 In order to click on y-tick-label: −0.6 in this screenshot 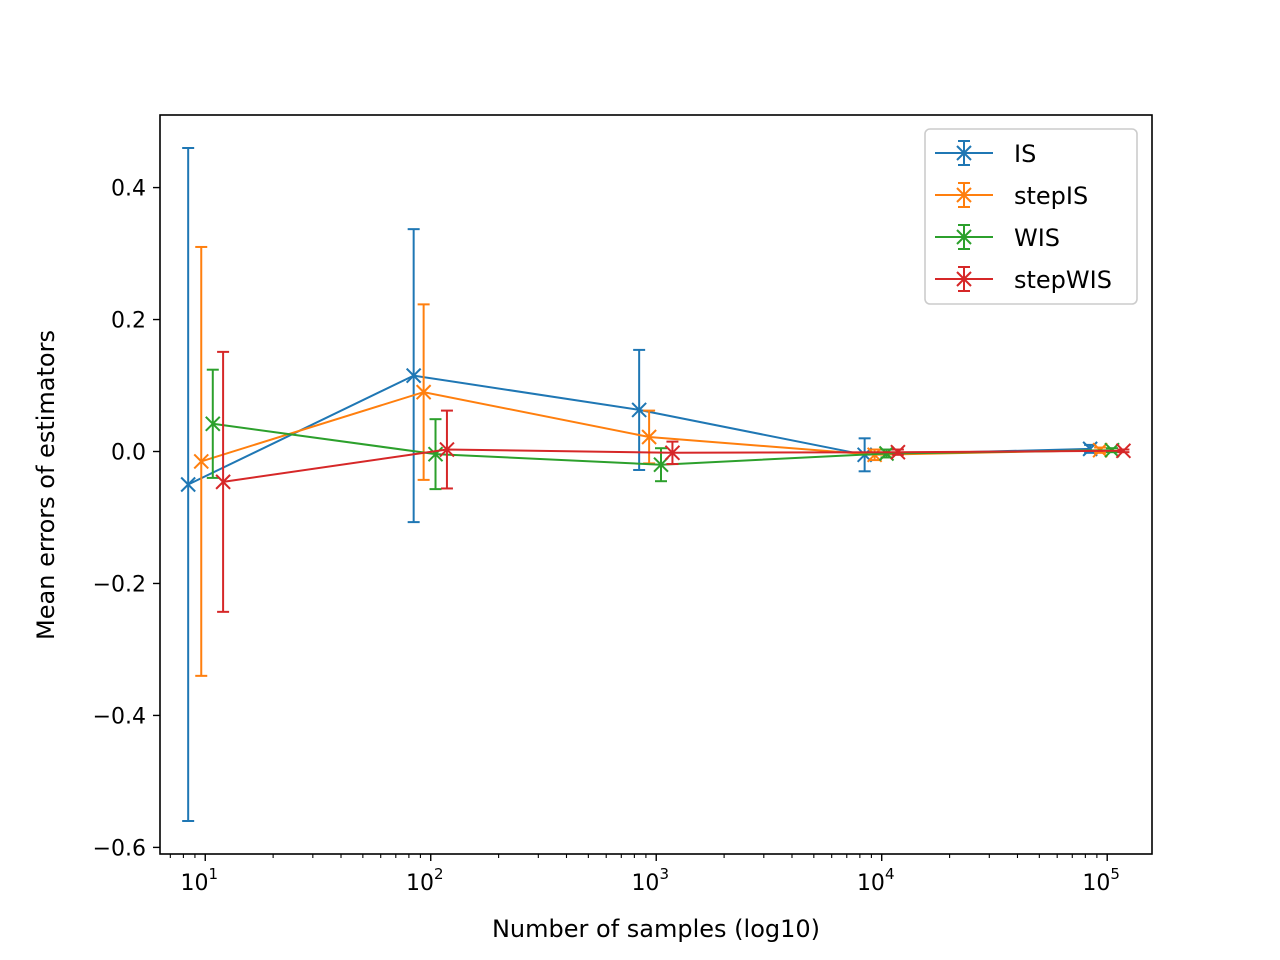, I will do `click(119, 848)`.